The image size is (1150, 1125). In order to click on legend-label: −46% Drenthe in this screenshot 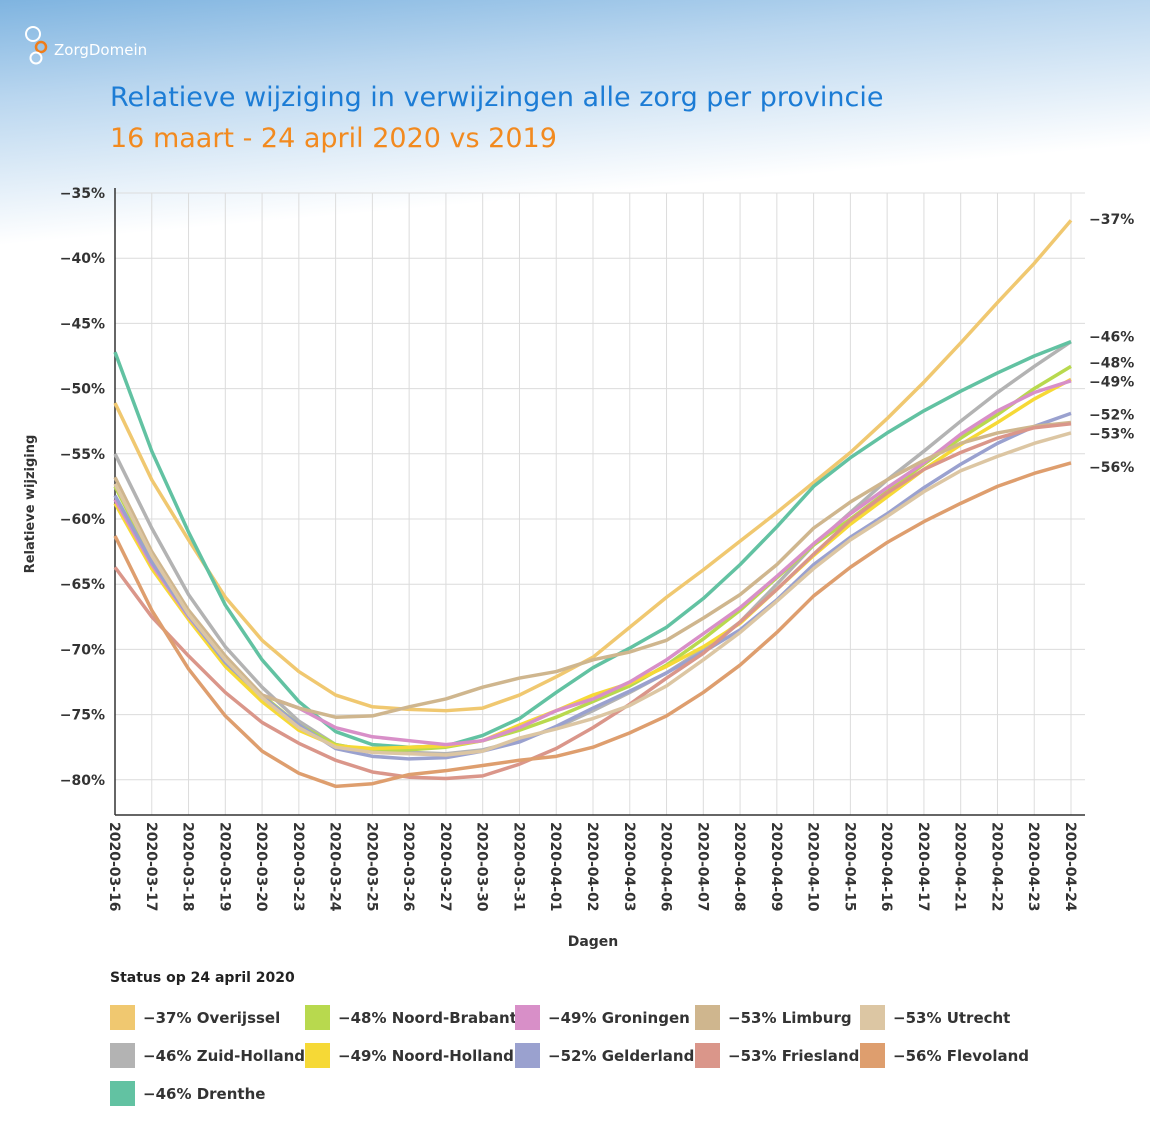, I will do `click(204, 1093)`.